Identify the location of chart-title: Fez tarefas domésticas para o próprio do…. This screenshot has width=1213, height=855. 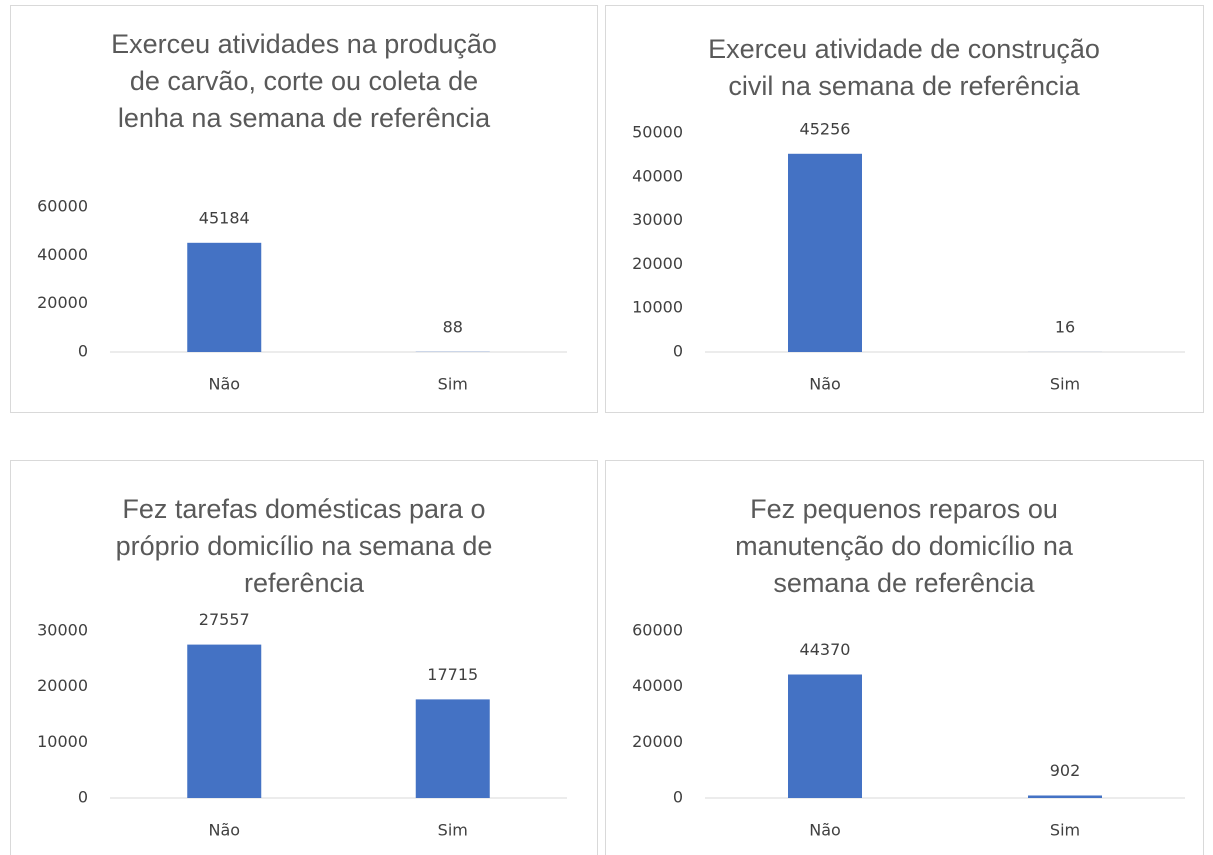
(304, 546).